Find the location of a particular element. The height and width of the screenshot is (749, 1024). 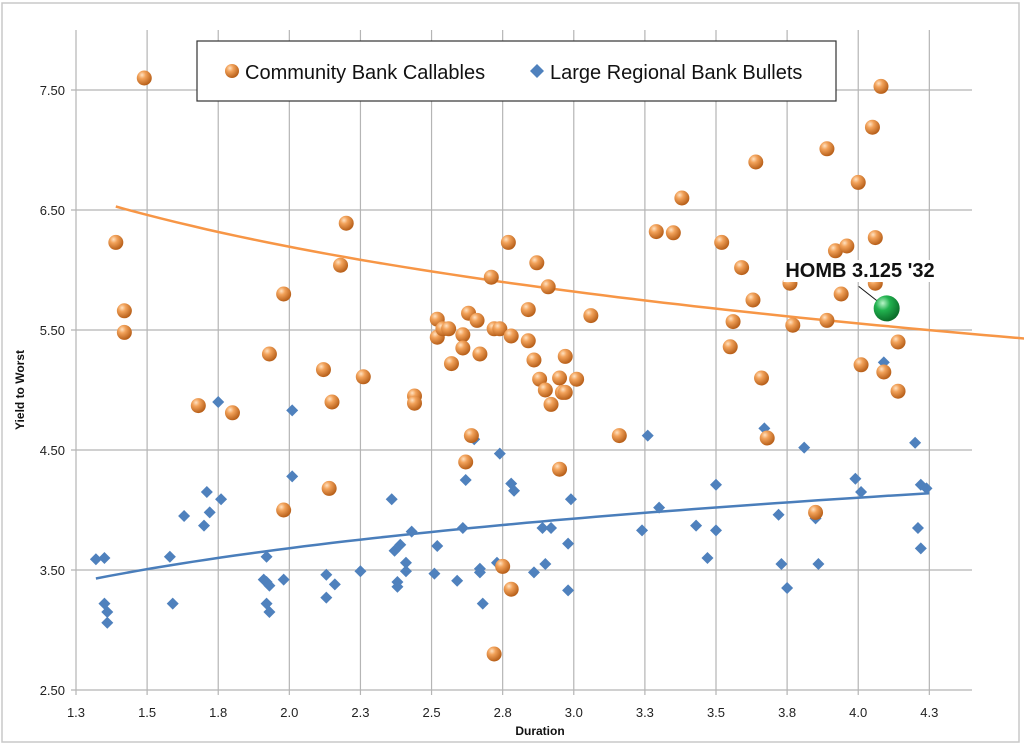

x-axis-title: Duration is located at coordinates (539, 731).